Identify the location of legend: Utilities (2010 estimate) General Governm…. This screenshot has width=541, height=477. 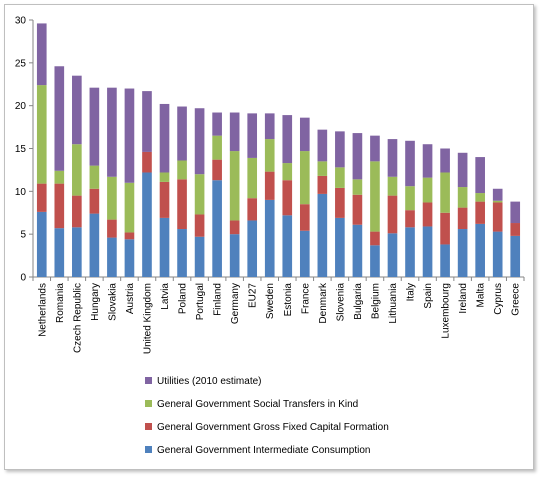
(267, 416).